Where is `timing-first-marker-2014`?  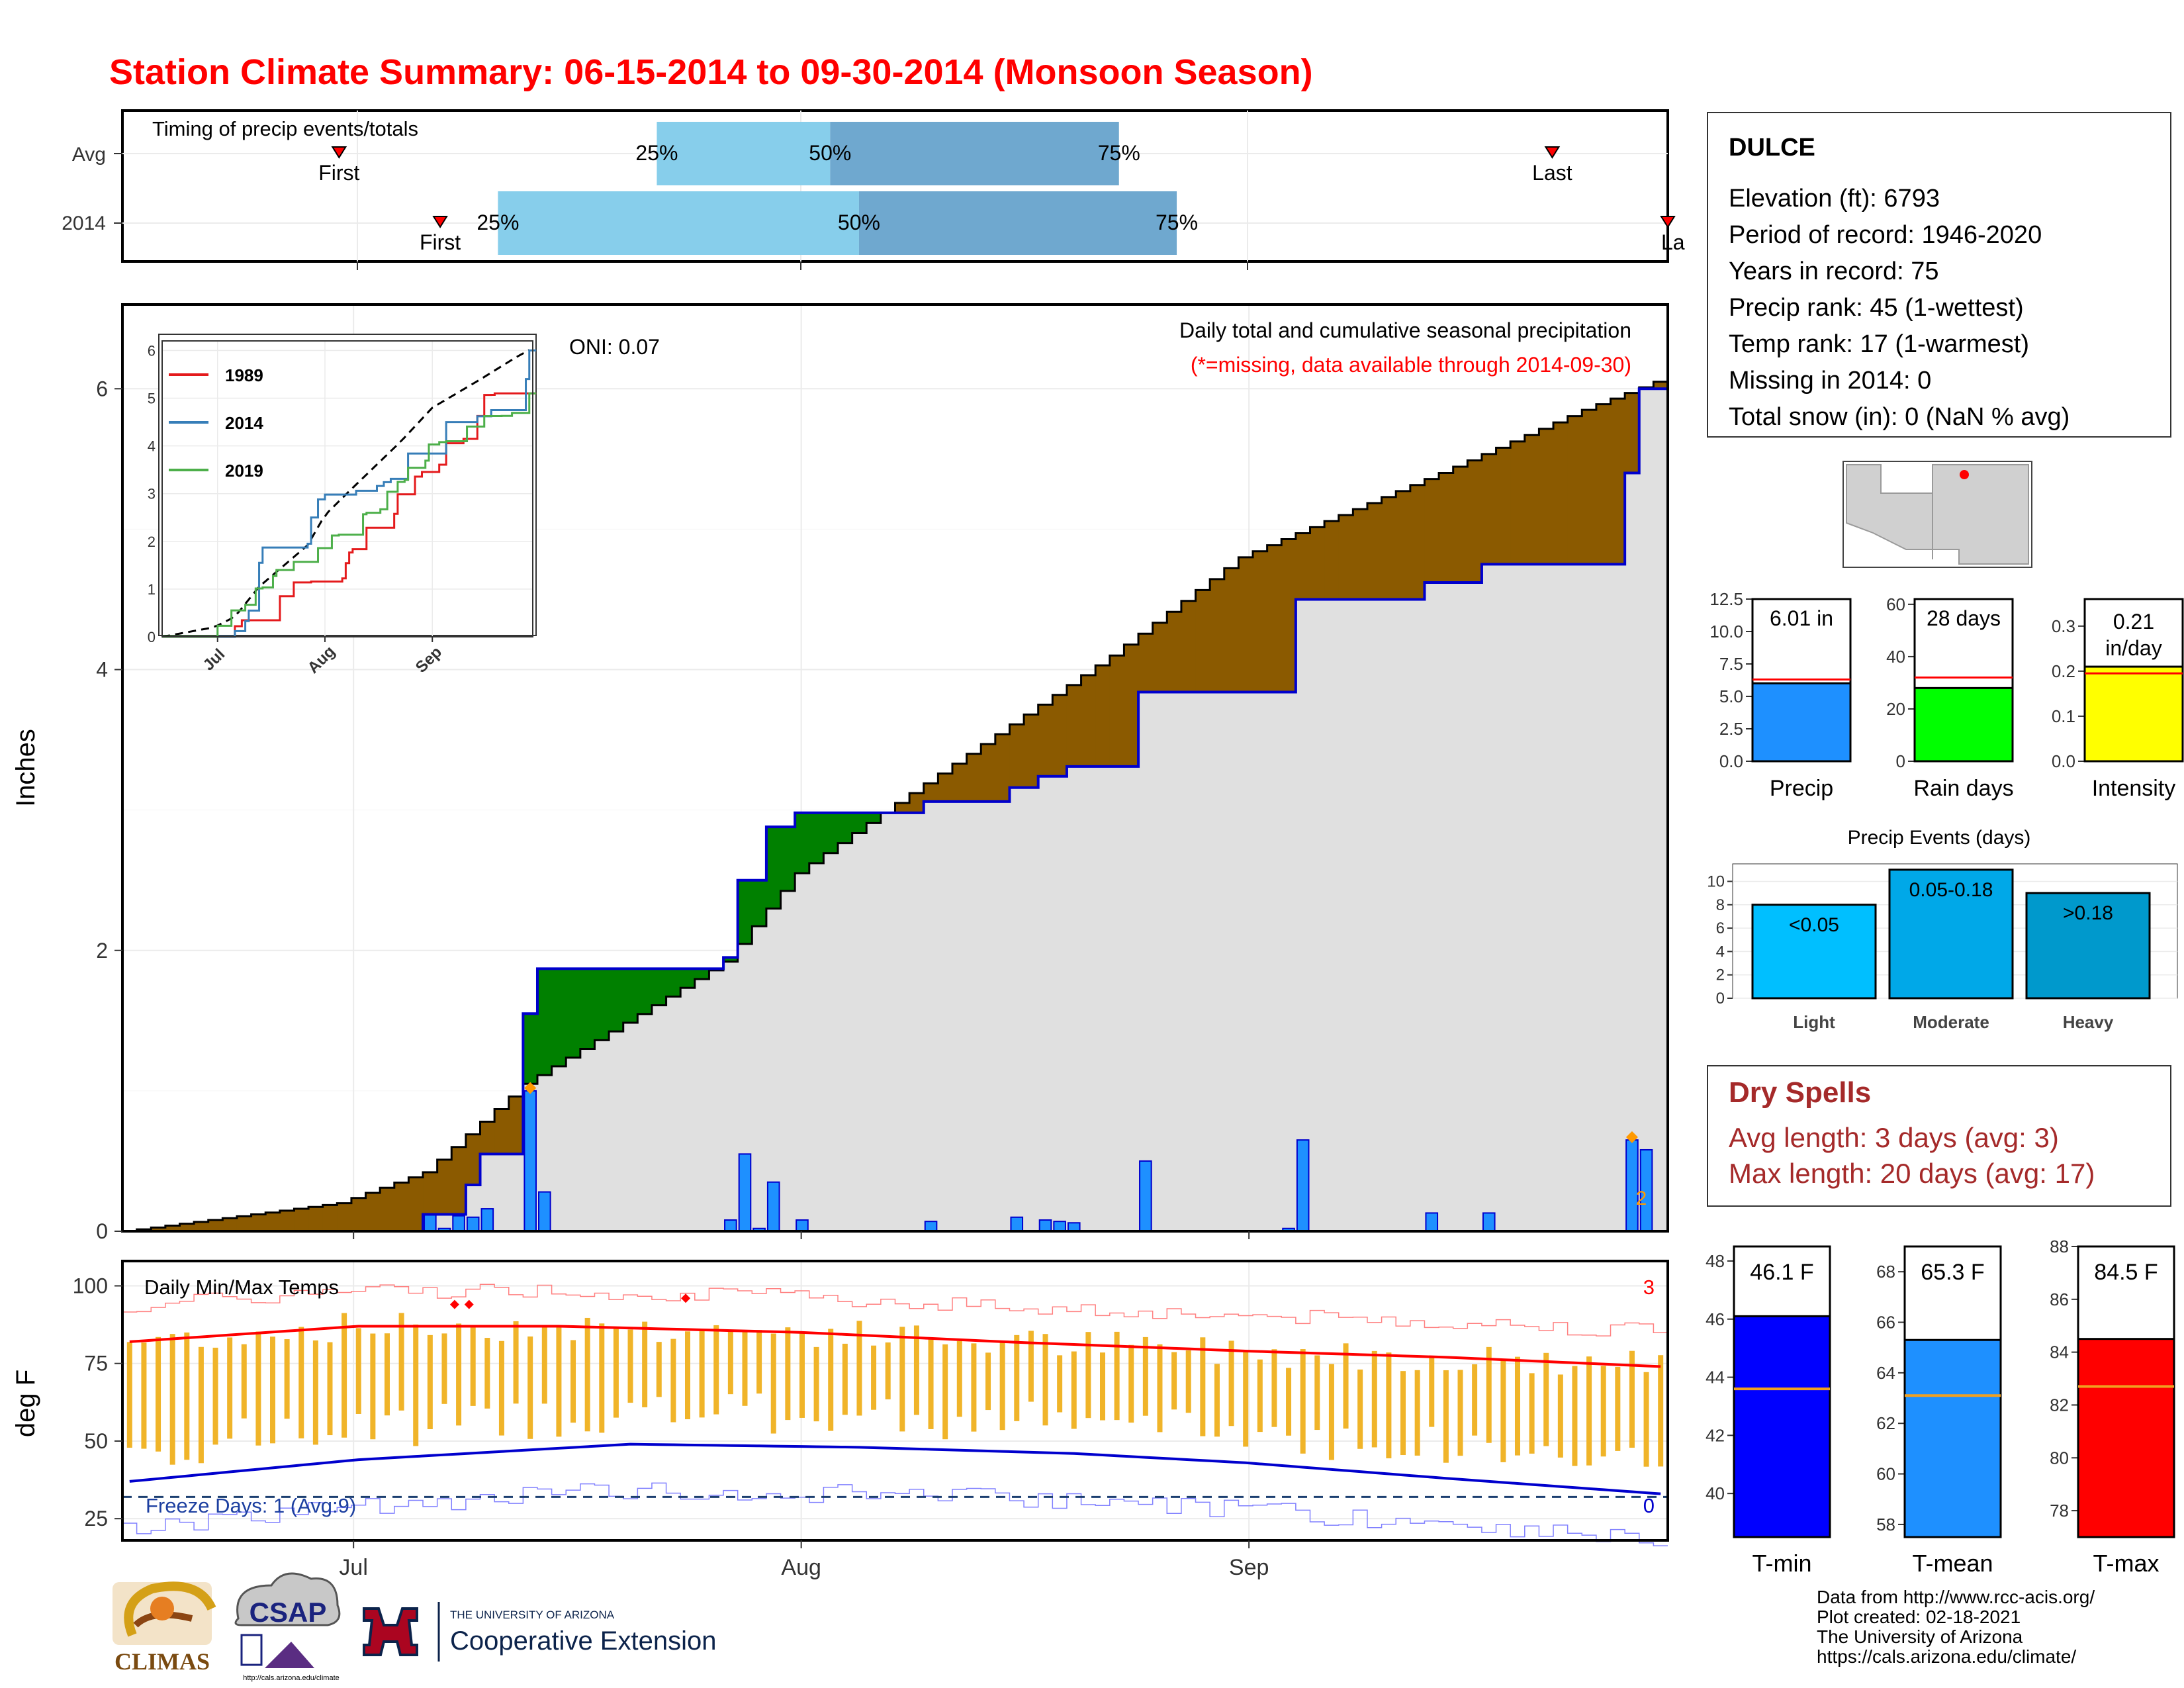
timing-first-marker-2014 is located at coordinates (440, 222).